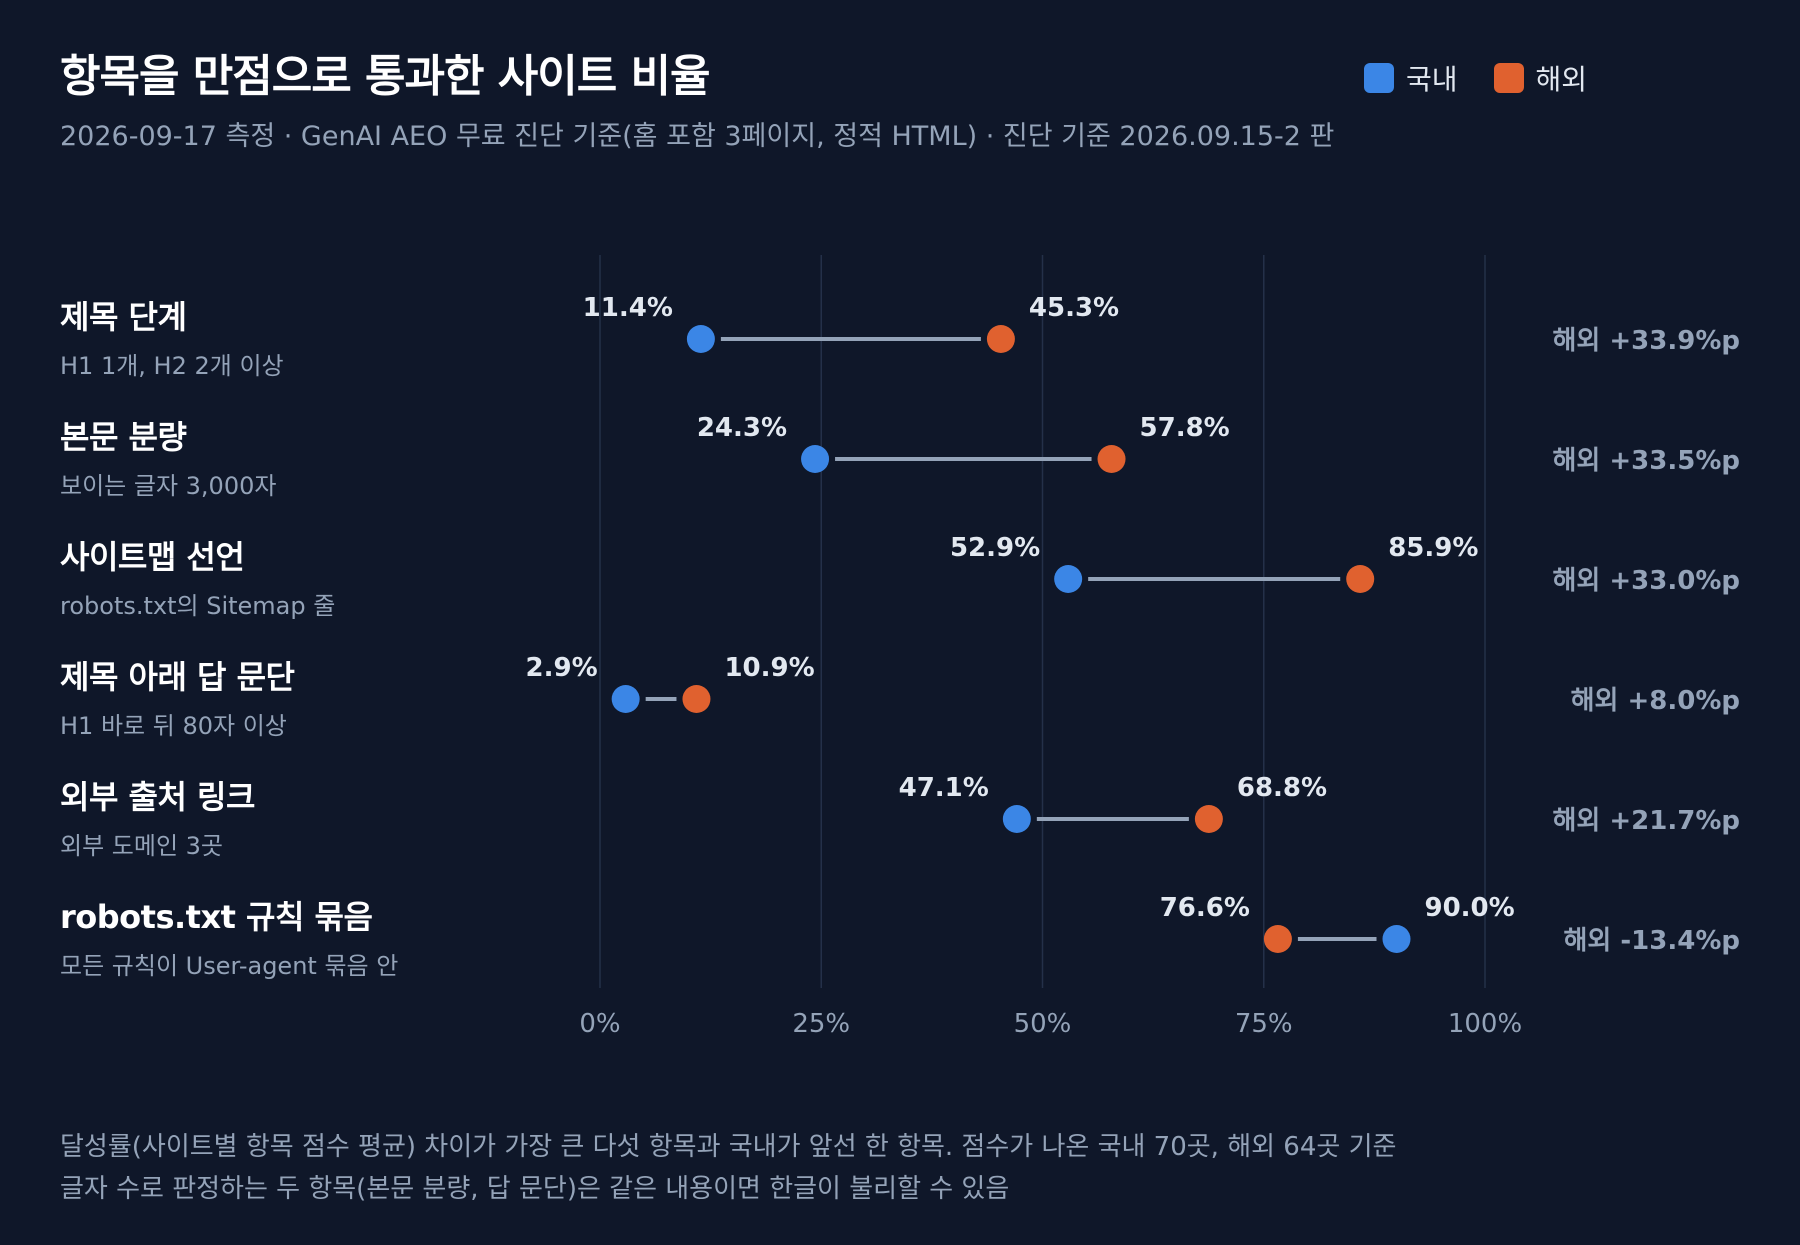 This screenshot has width=1800, height=1245. What do you see at coordinates (628, 308) in the screenshot?
I see `domestic-value-label: 11.4%` at bounding box center [628, 308].